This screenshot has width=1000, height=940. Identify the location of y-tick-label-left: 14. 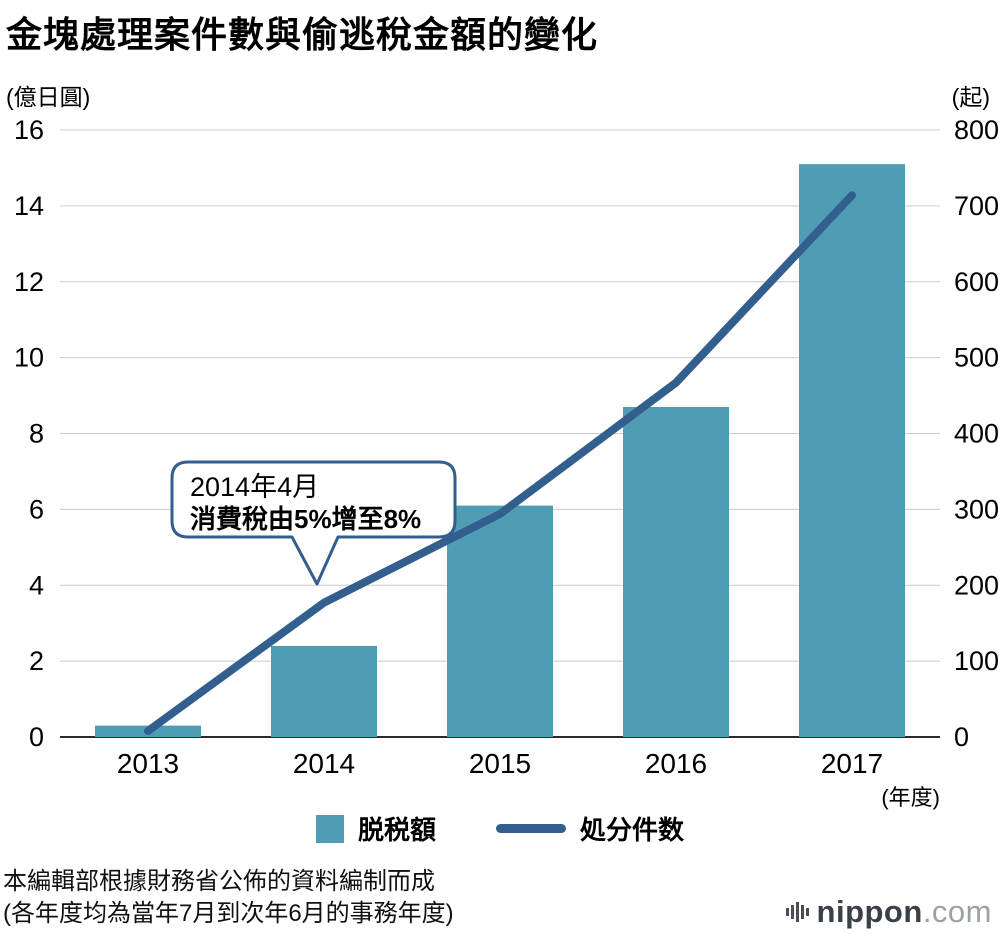
(29, 206).